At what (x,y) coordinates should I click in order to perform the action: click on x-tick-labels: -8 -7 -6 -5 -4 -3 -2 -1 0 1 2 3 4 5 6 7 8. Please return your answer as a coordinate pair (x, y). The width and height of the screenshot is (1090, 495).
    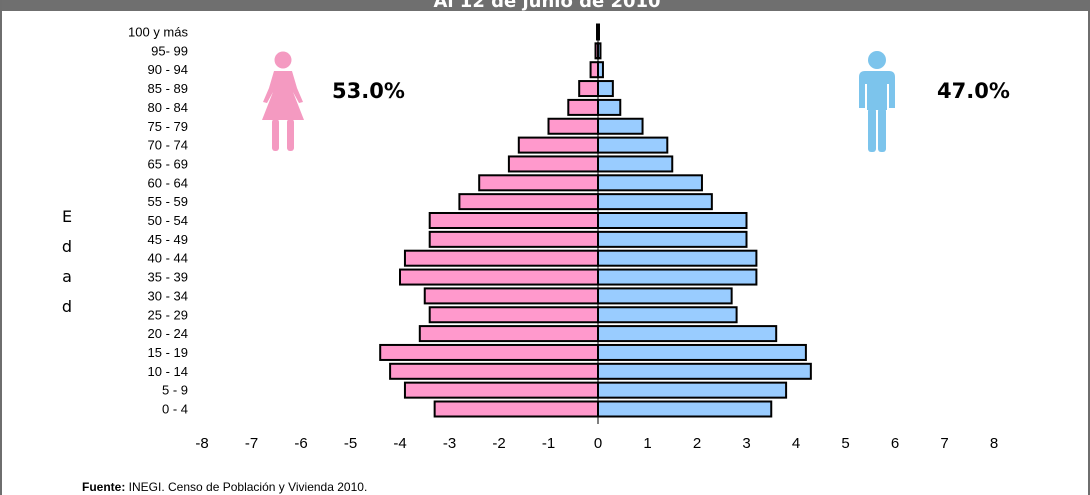
    Looking at the image, I should click on (596, 443).